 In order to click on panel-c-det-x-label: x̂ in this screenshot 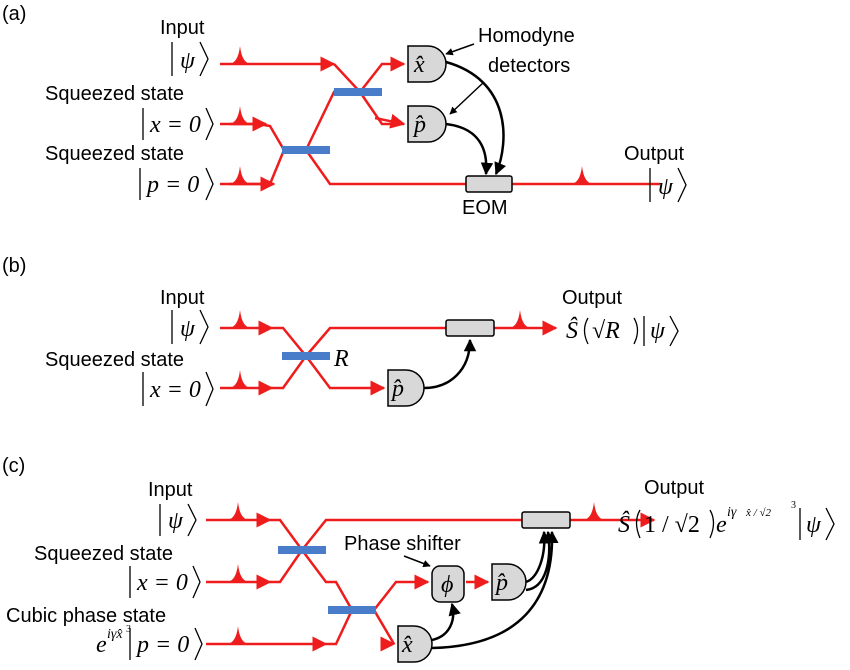, I will do `click(407, 645)`.